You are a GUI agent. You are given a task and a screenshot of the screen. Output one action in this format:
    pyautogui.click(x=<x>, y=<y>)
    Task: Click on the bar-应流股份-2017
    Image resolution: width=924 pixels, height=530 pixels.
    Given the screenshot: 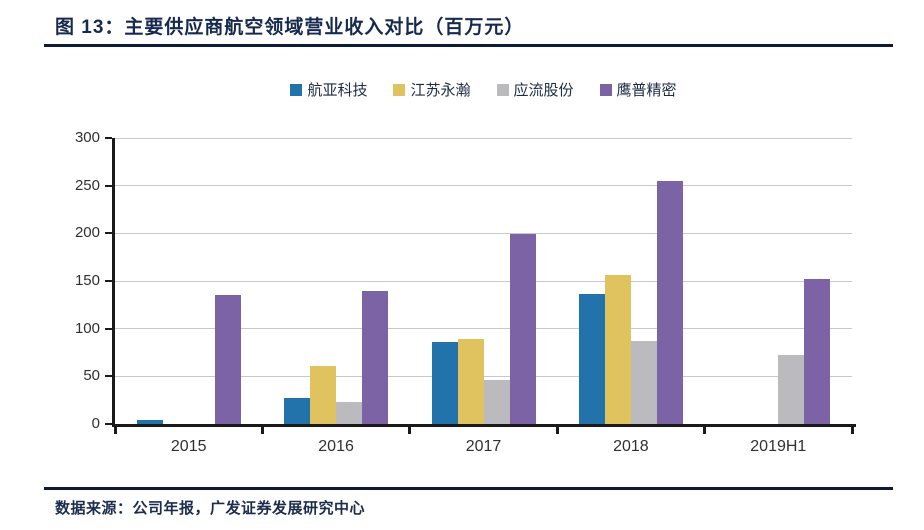 What is the action you would take?
    pyautogui.click(x=496, y=402)
    